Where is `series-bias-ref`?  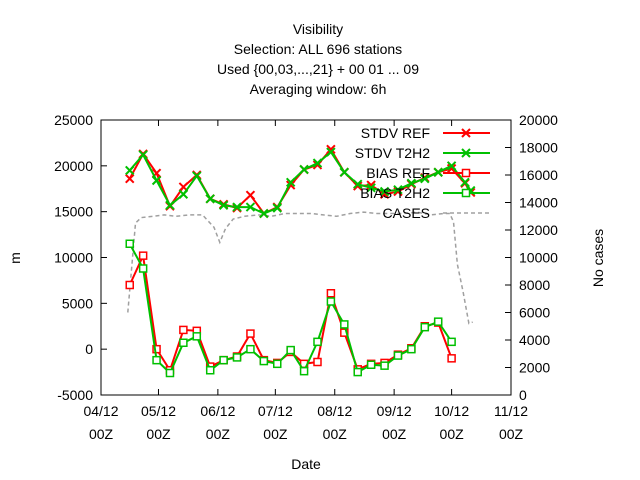 series-bias-ref is located at coordinates (290, 313).